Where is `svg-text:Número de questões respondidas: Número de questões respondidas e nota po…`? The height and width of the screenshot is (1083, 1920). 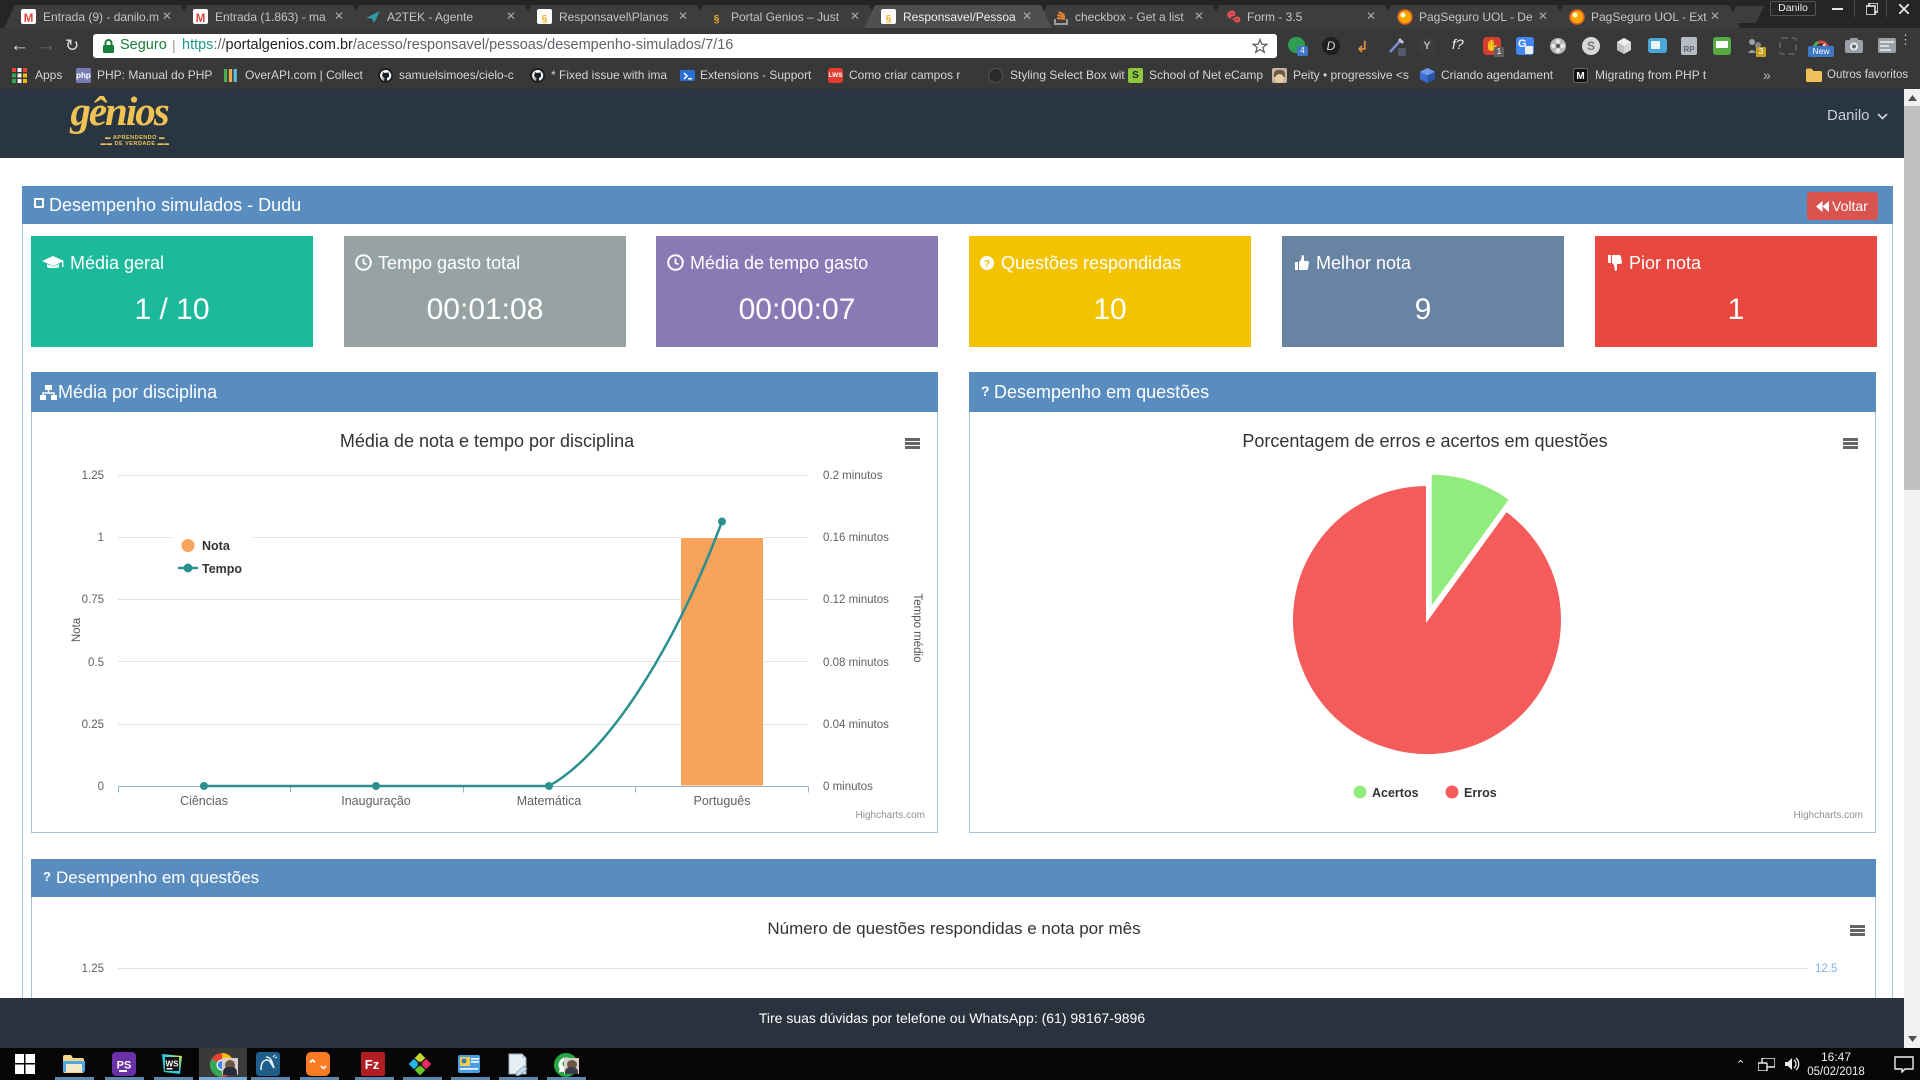
svg-text:Número de questões respondidas: Número de questões respondidas e nota po… is located at coordinates (953, 928).